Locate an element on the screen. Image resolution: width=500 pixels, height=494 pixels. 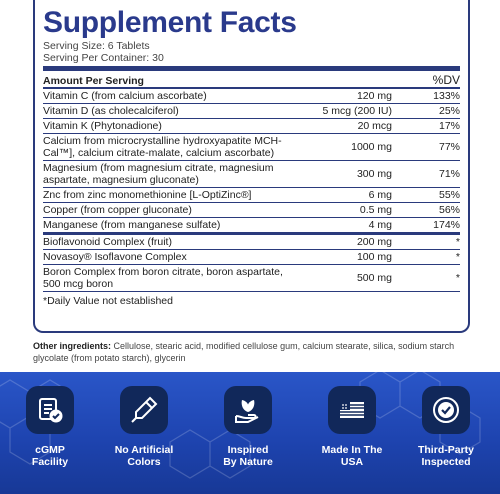
nutrient-amount: 120 mg is located at coordinates (374, 95).